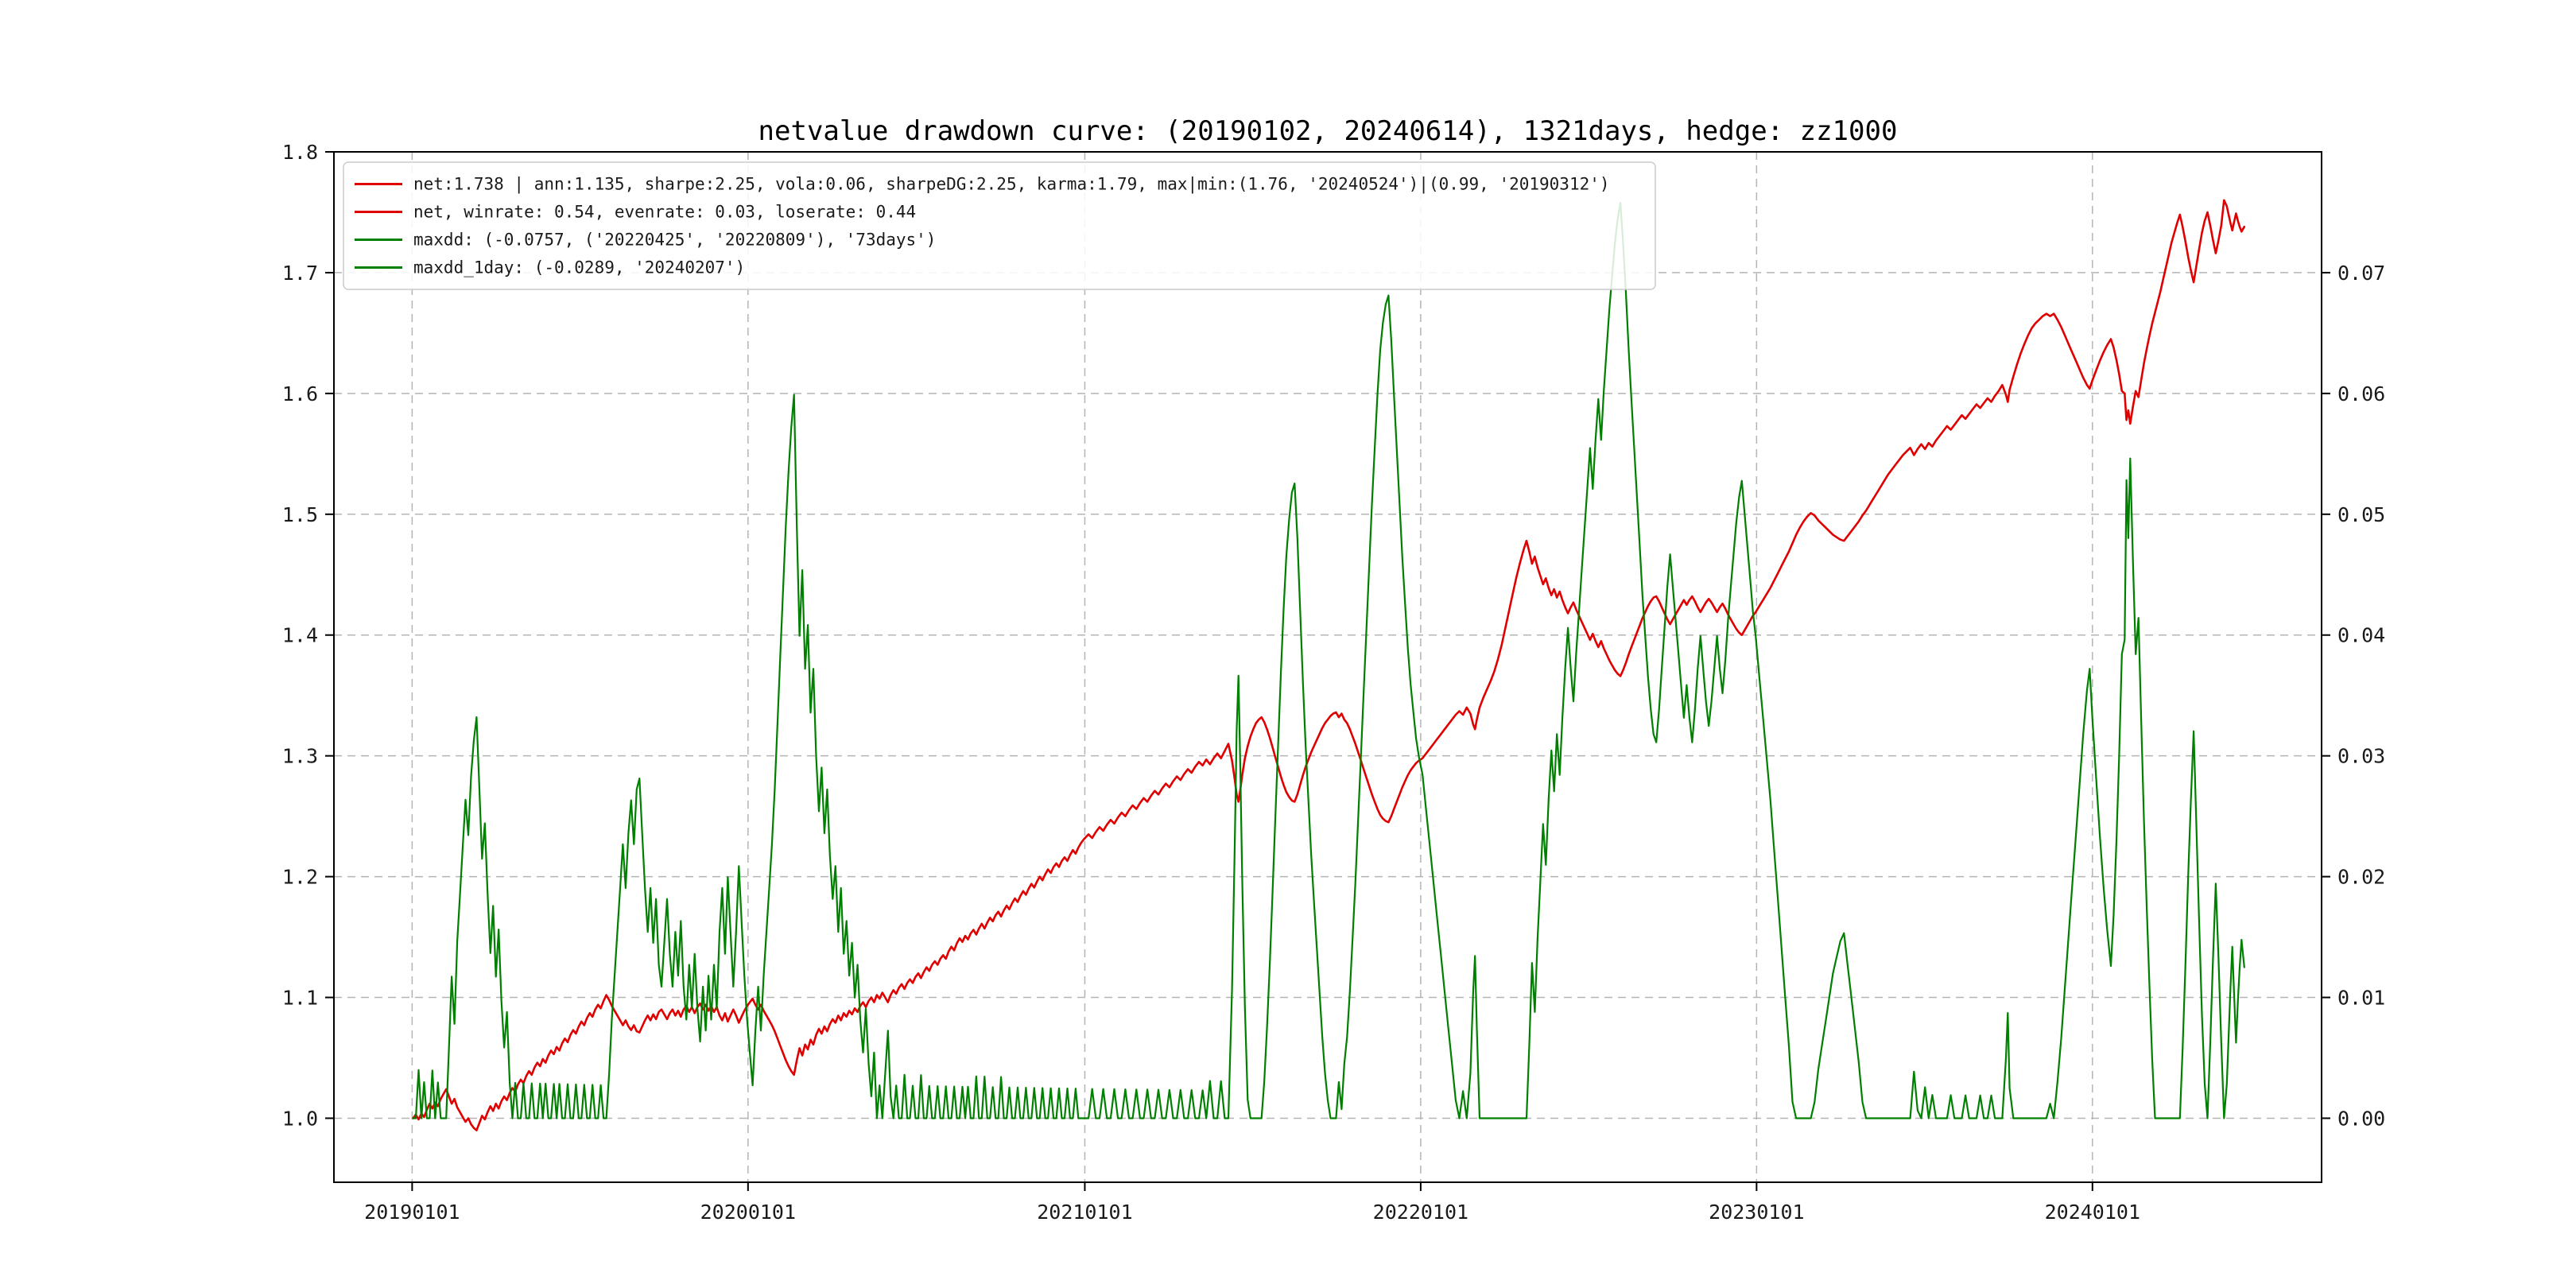 This screenshot has width=2576, height=1288. I want to click on legend-item-label: maxdd_1day: (-0.0289, '20240207'), so click(579, 267).